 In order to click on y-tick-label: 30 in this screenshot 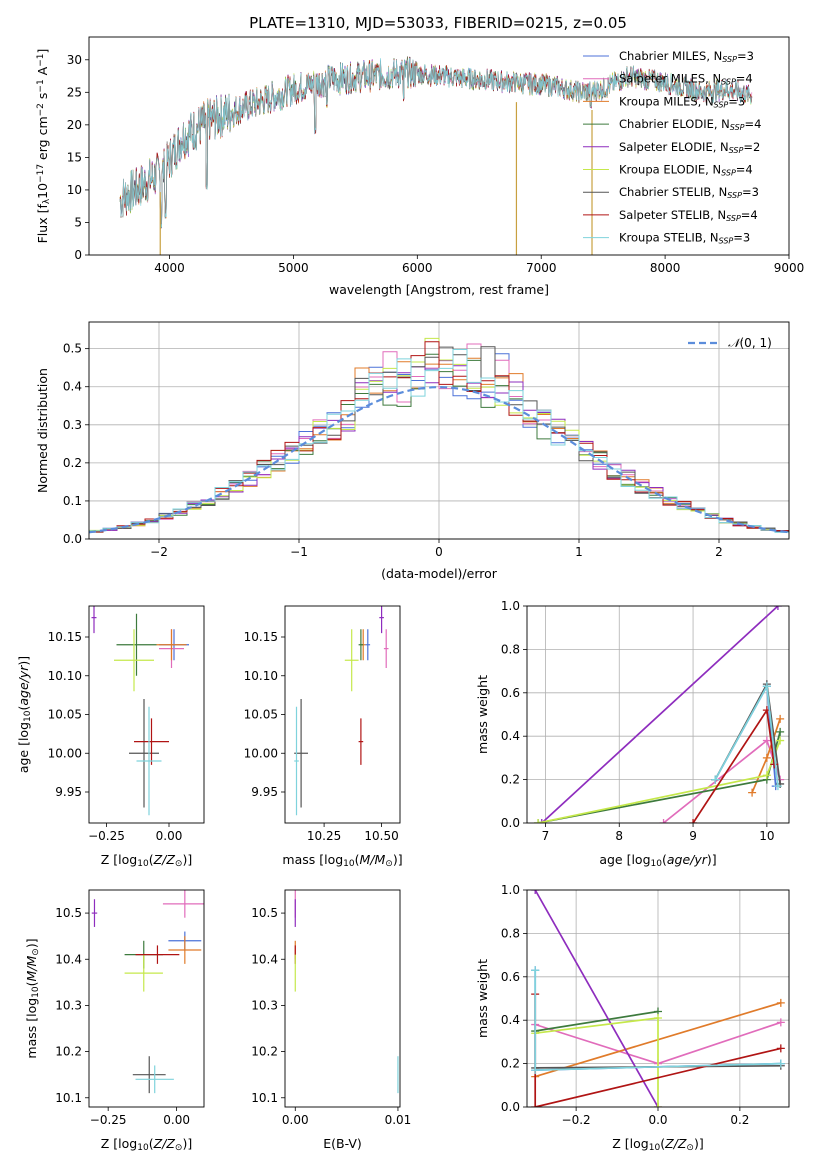, I will do `click(74, 60)`.